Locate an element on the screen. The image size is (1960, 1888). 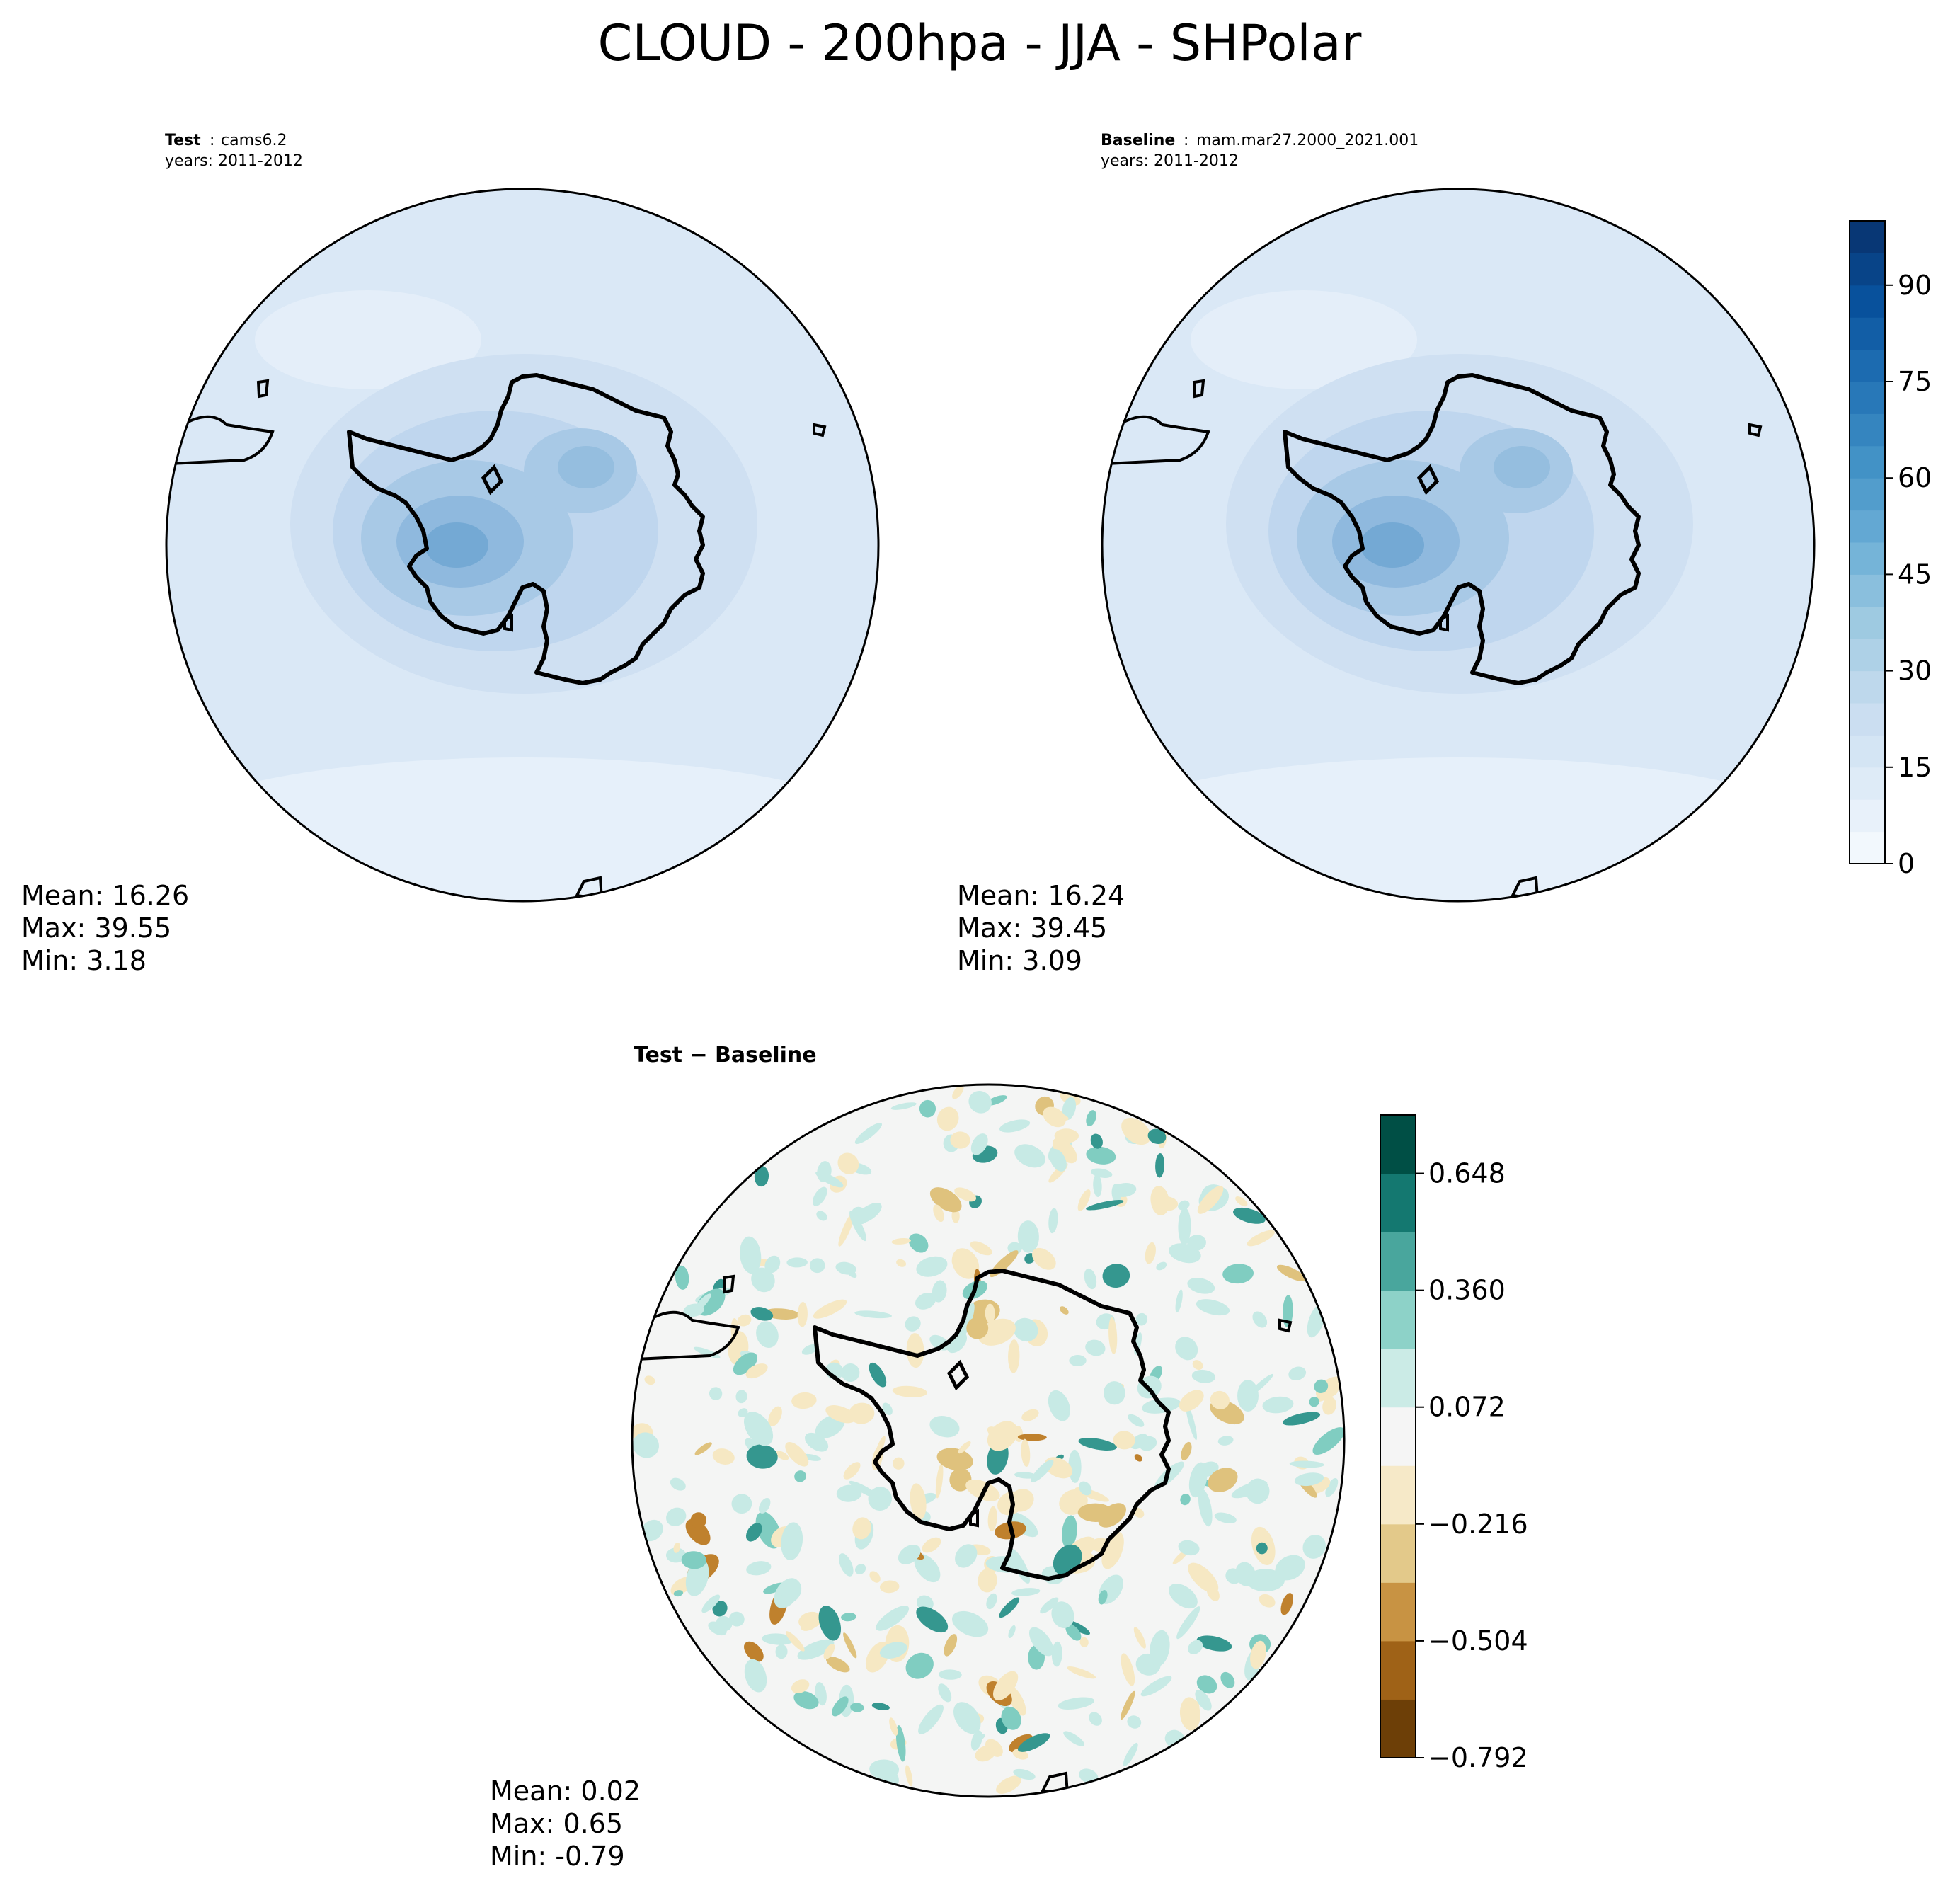
baseline-map-field is located at coordinates (1458, 545).